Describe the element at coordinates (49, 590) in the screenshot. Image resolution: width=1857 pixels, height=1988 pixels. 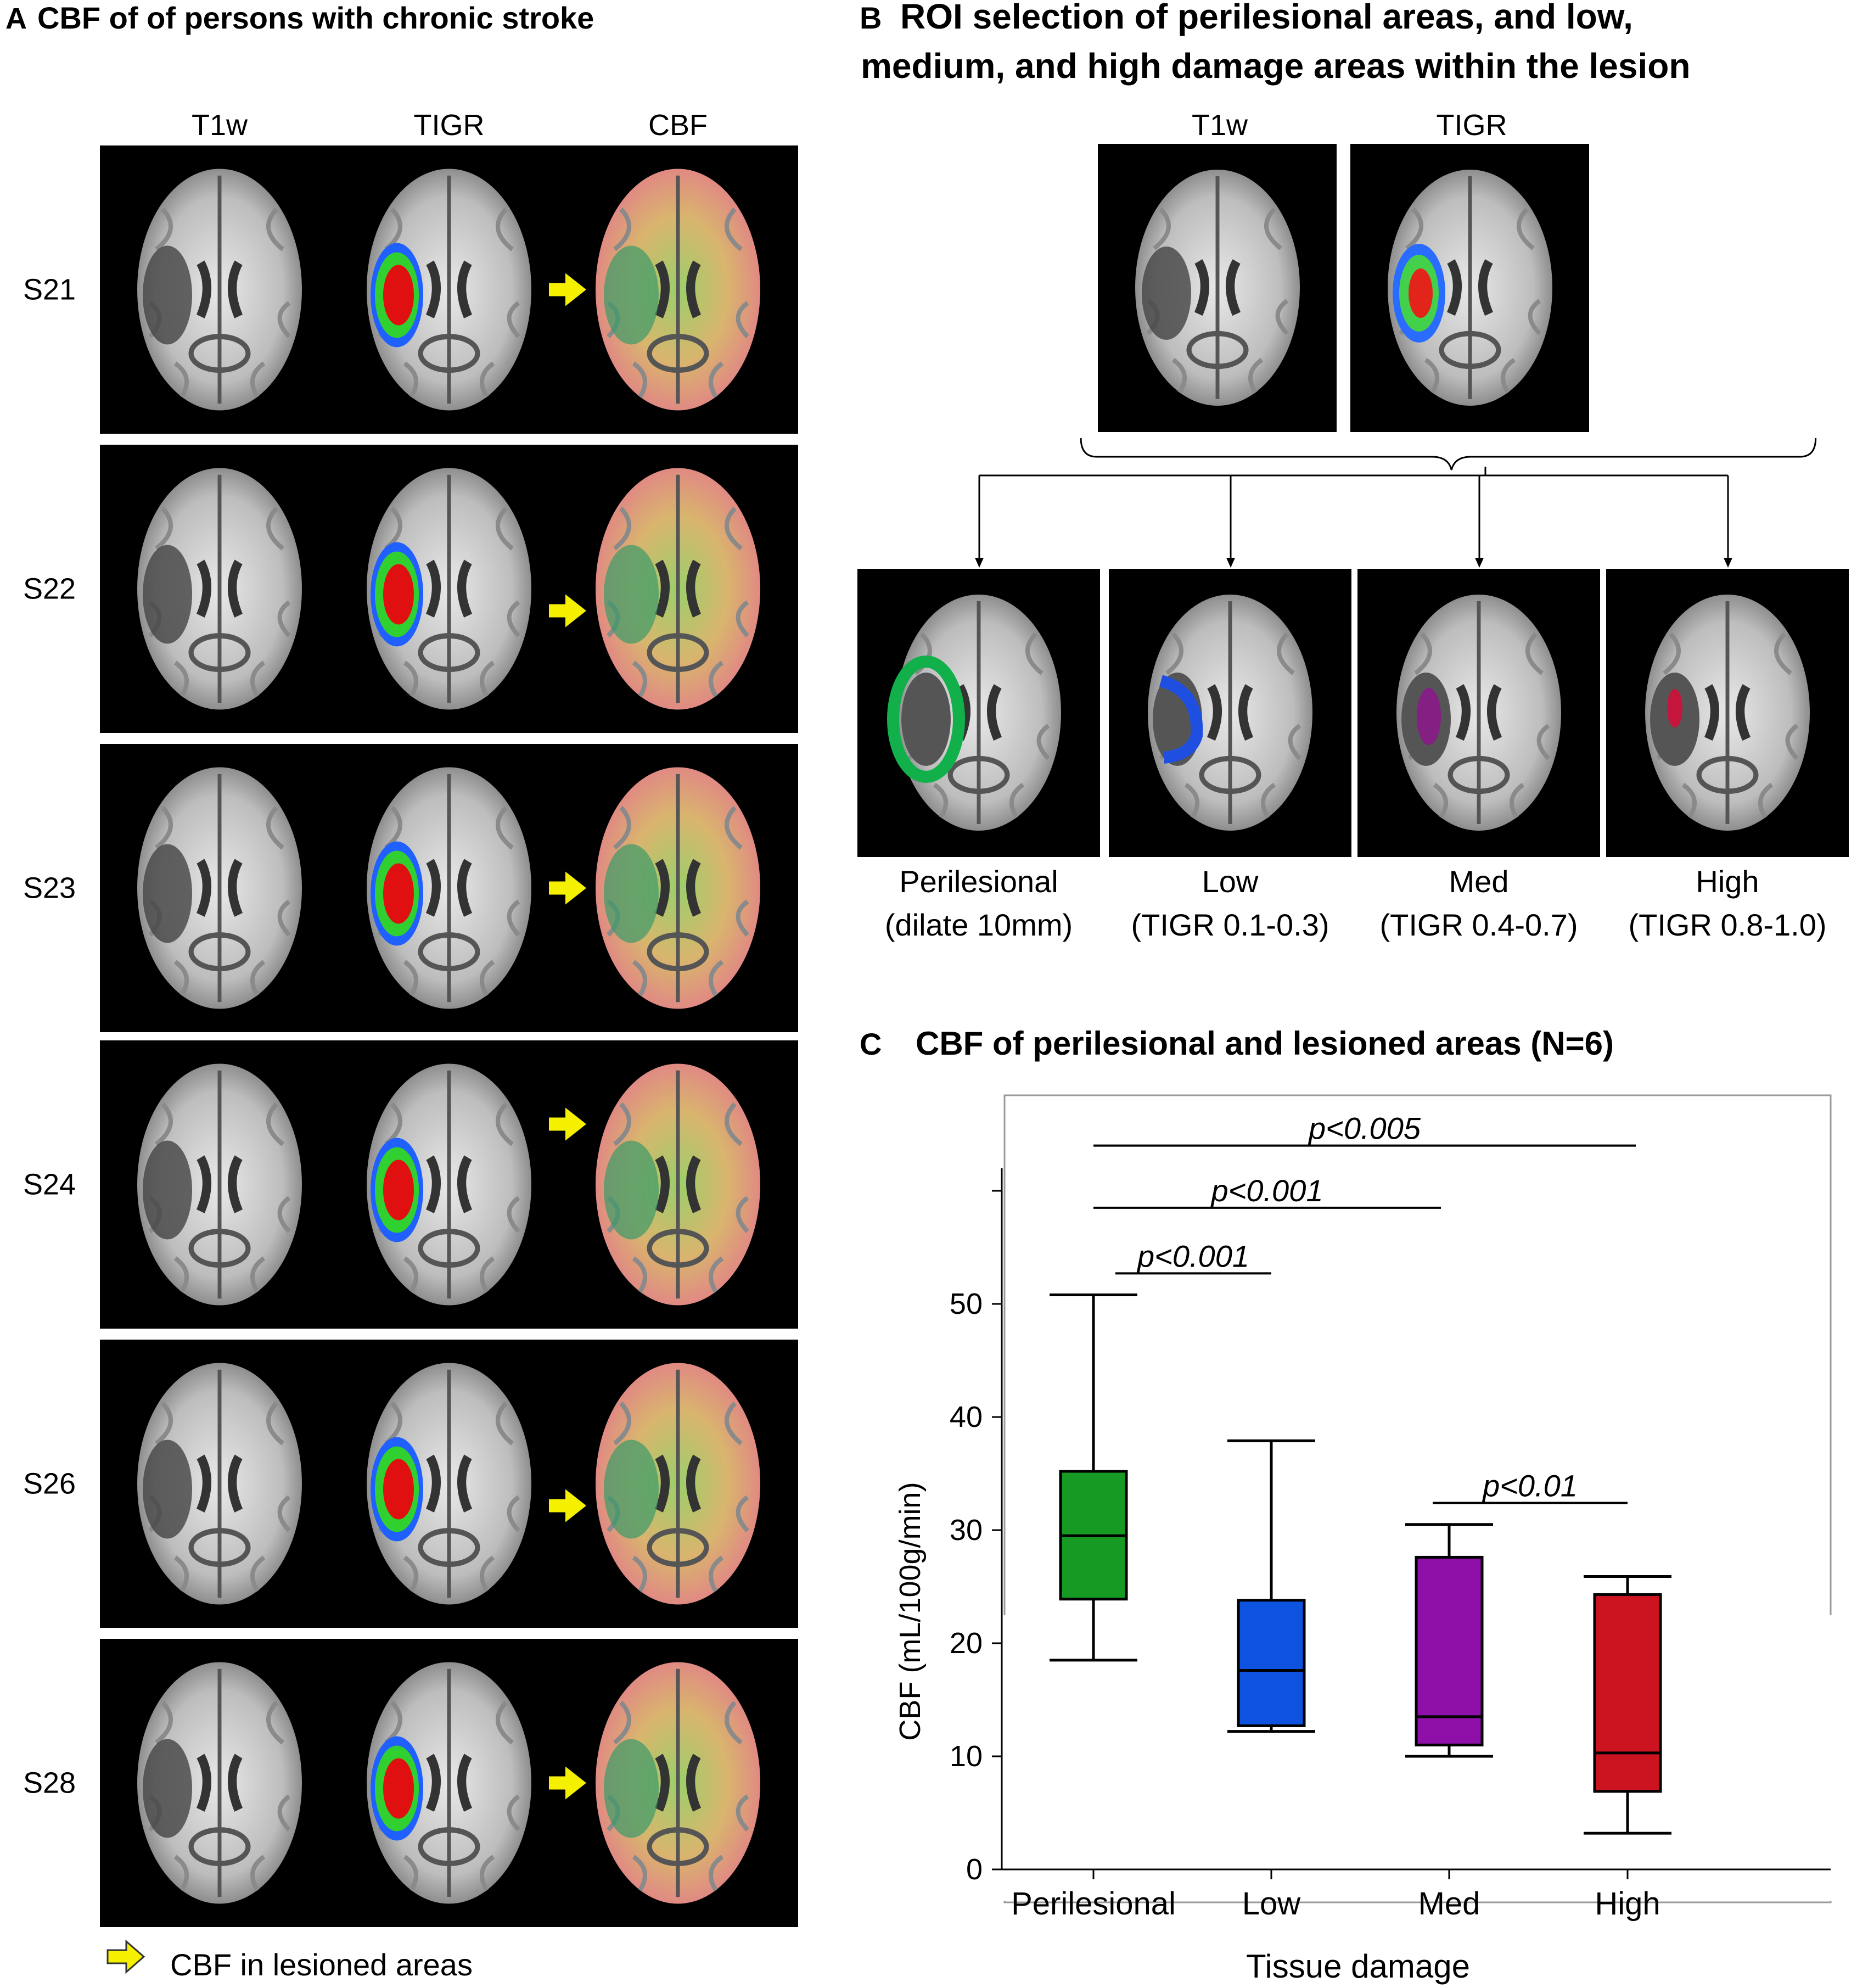
I see `subject-label: S22` at that location.